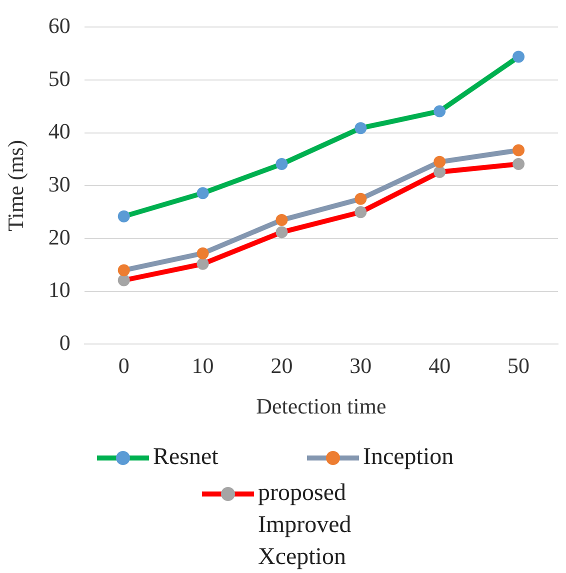  Describe the element at coordinates (59, 131) in the screenshot. I see `y-tick-label: 40` at that location.